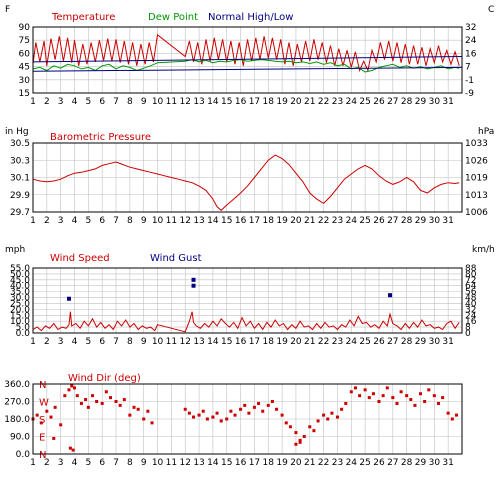 This screenshot has height=480, width=500. What do you see at coordinates (100, 137) in the screenshot?
I see `pressure-title: Barometric Pressure` at bounding box center [100, 137].